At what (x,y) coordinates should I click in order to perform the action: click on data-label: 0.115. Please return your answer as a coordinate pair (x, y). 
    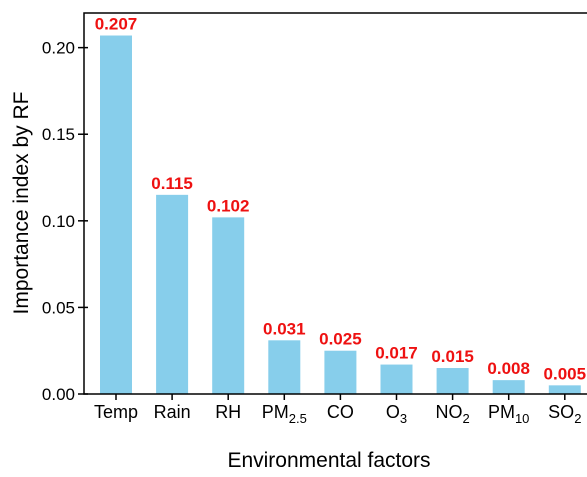
    Looking at the image, I should click on (172, 183).